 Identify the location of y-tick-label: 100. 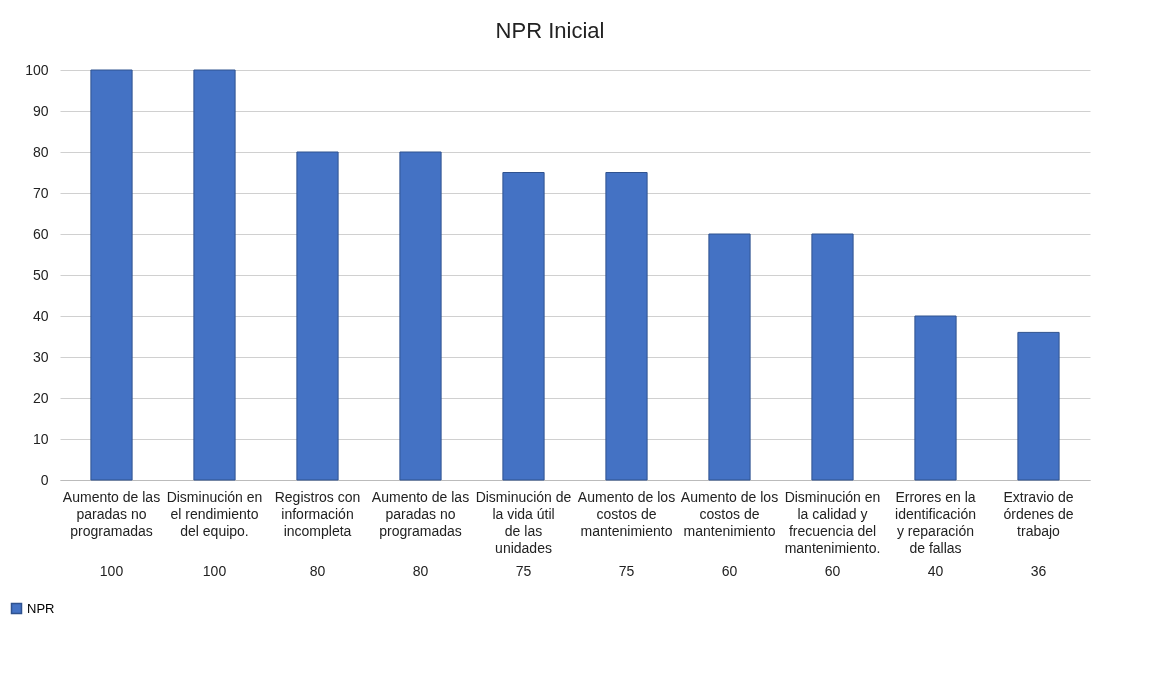
(37, 69).